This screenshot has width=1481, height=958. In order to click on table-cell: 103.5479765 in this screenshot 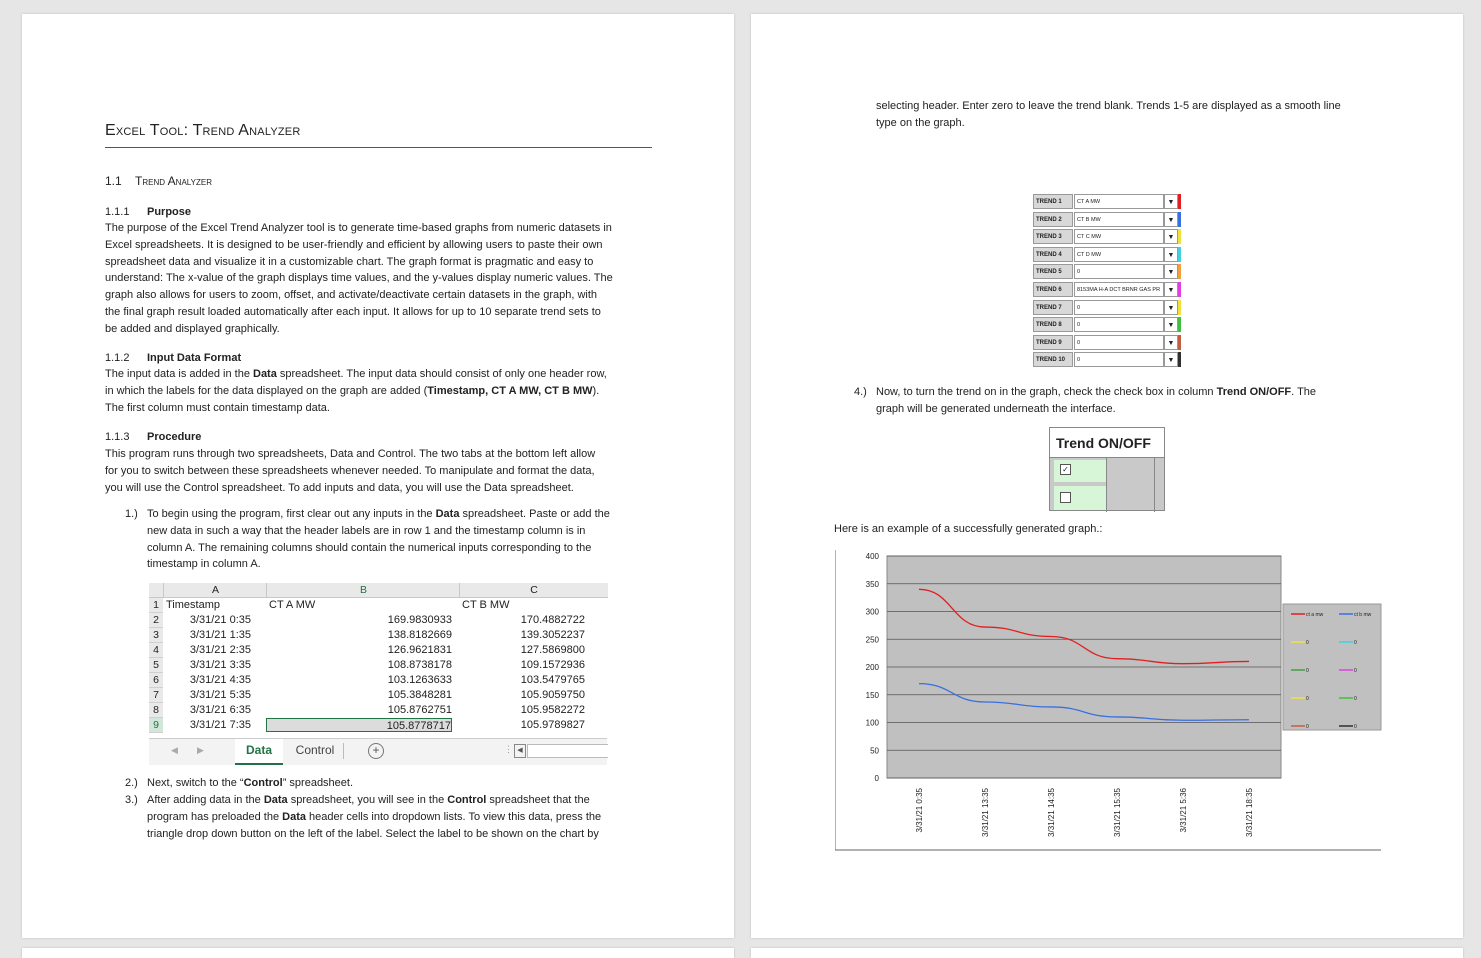, I will do `click(552, 680)`.